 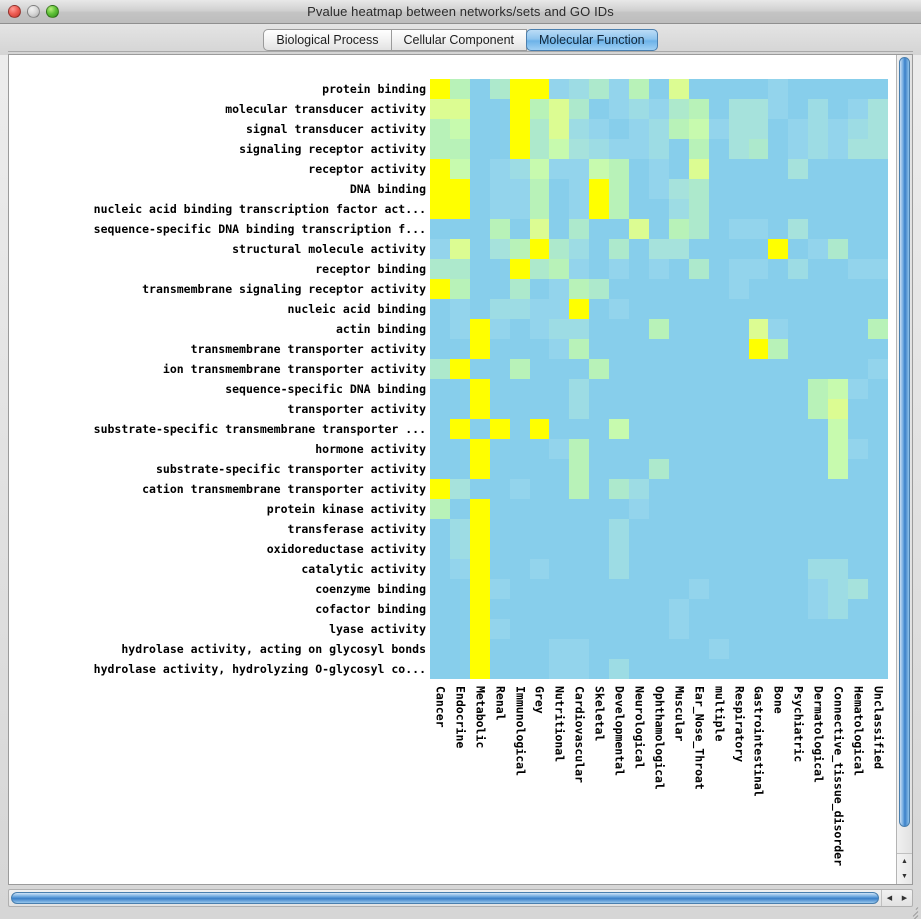 What do you see at coordinates (14, 11) in the screenshot?
I see `close-button` at bounding box center [14, 11].